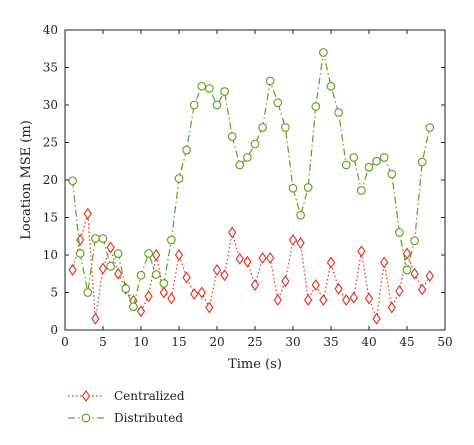 Image resolution: width=474 pixels, height=445 pixels. I want to click on y-tick-label: 25, so click(50, 143).